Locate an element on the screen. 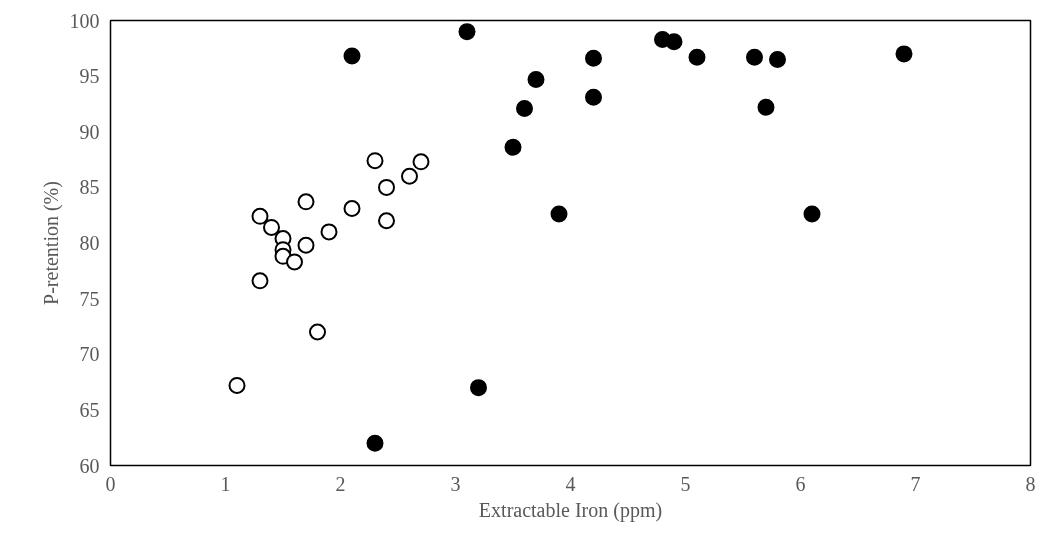 This screenshot has height=555, width=1059. y-tick-label: 60 is located at coordinates (89, 465).